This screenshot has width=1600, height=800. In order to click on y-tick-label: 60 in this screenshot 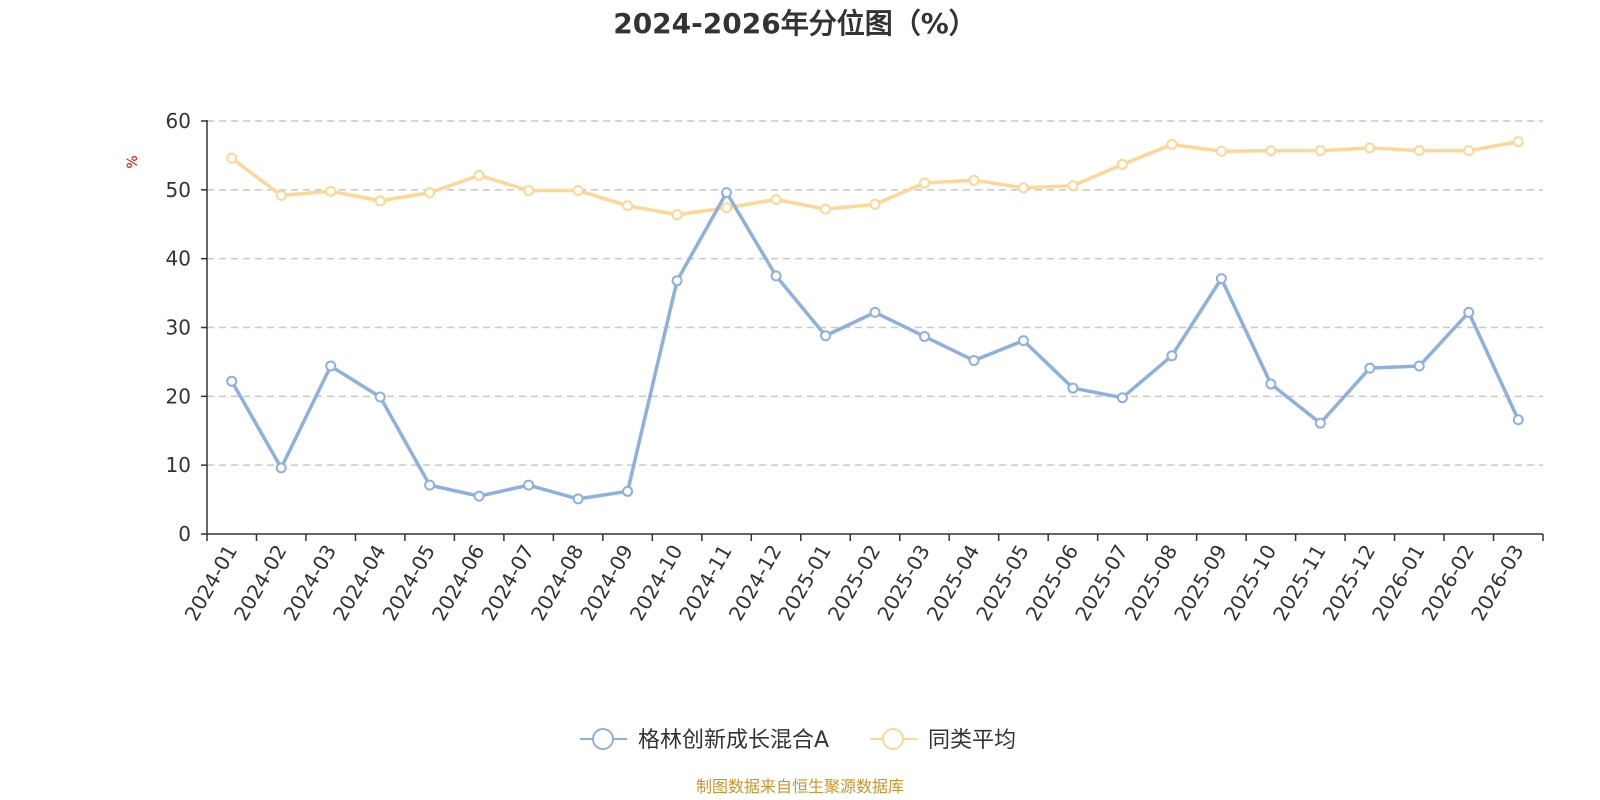, I will do `click(178, 121)`.